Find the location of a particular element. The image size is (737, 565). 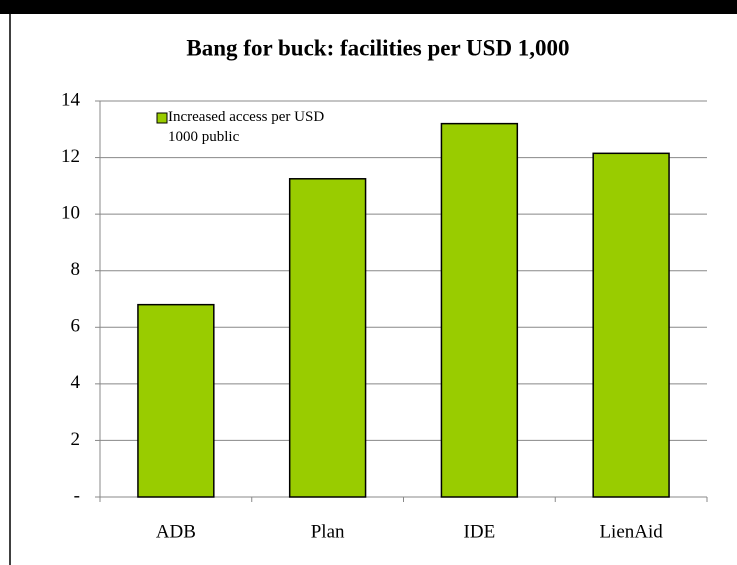

header-band is located at coordinates (368, 7).